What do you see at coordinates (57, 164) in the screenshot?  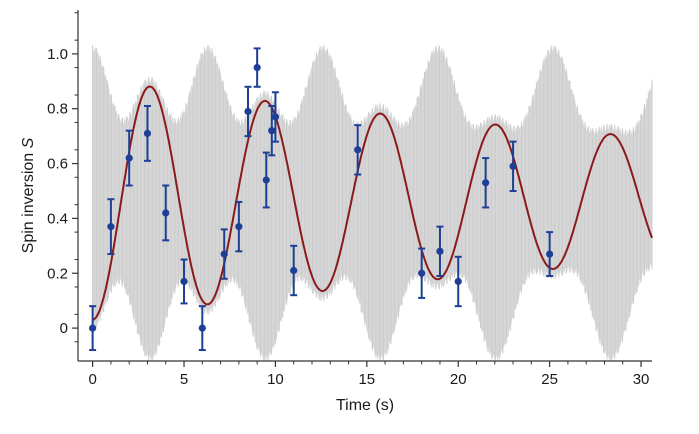 I see `y-tick-label: 0.6` at bounding box center [57, 164].